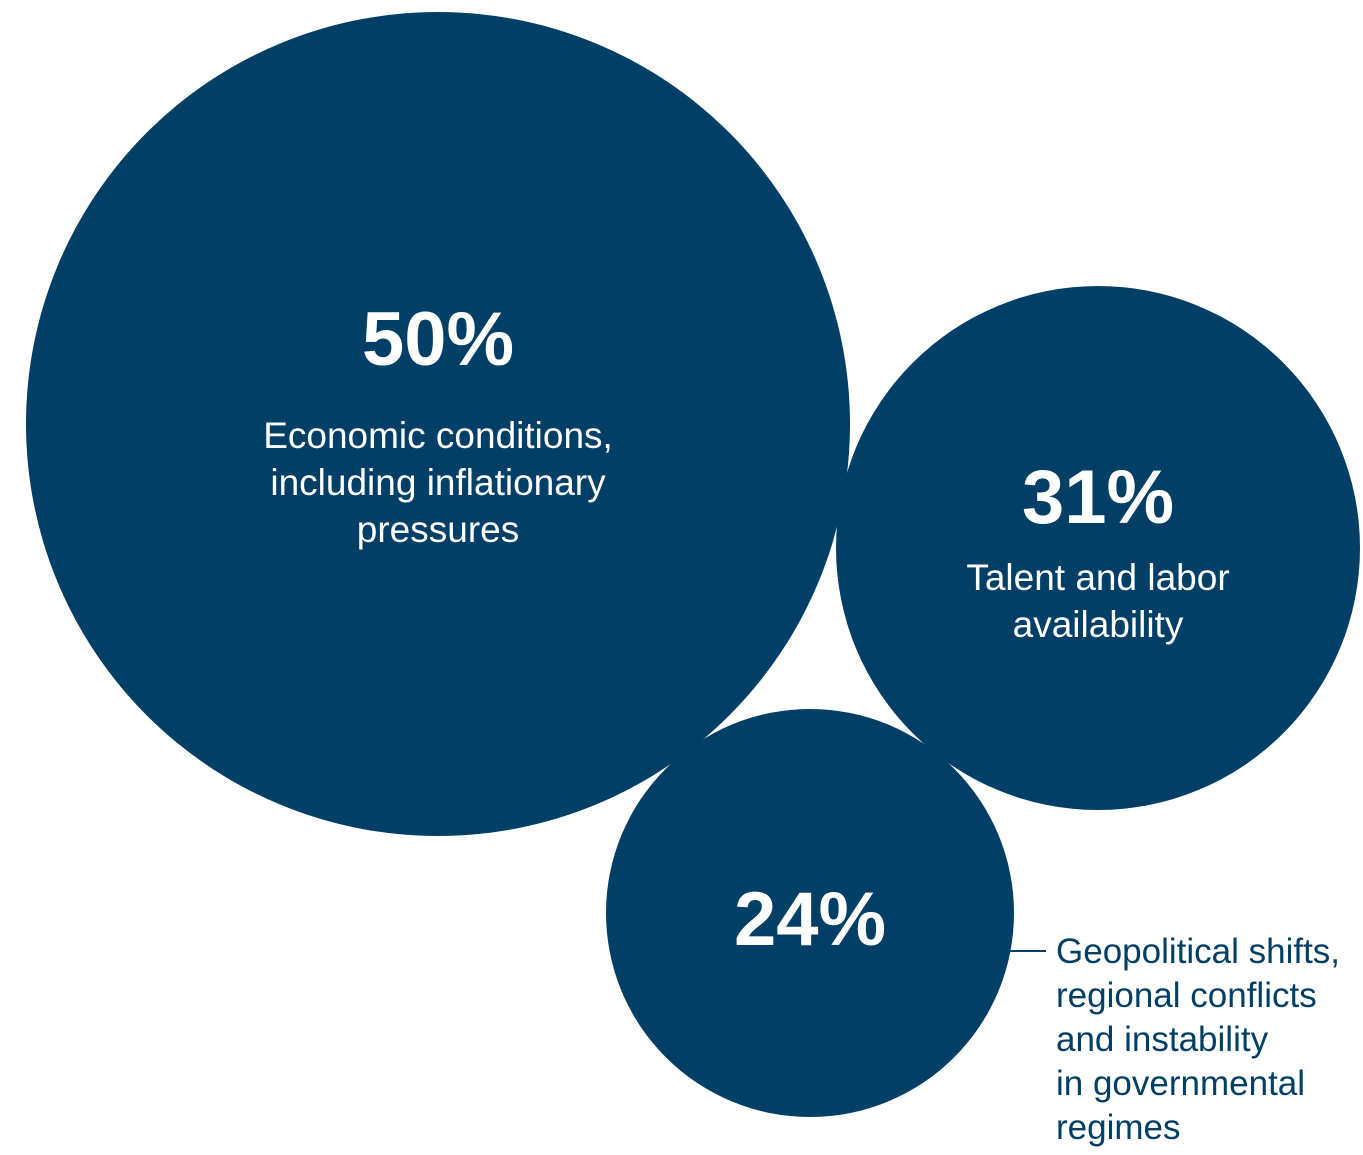 The image size is (1363, 1155). What do you see at coordinates (1162, 1039) in the screenshot?
I see `bubble-category-label-3-line-3: and instability` at bounding box center [1162, 1039].